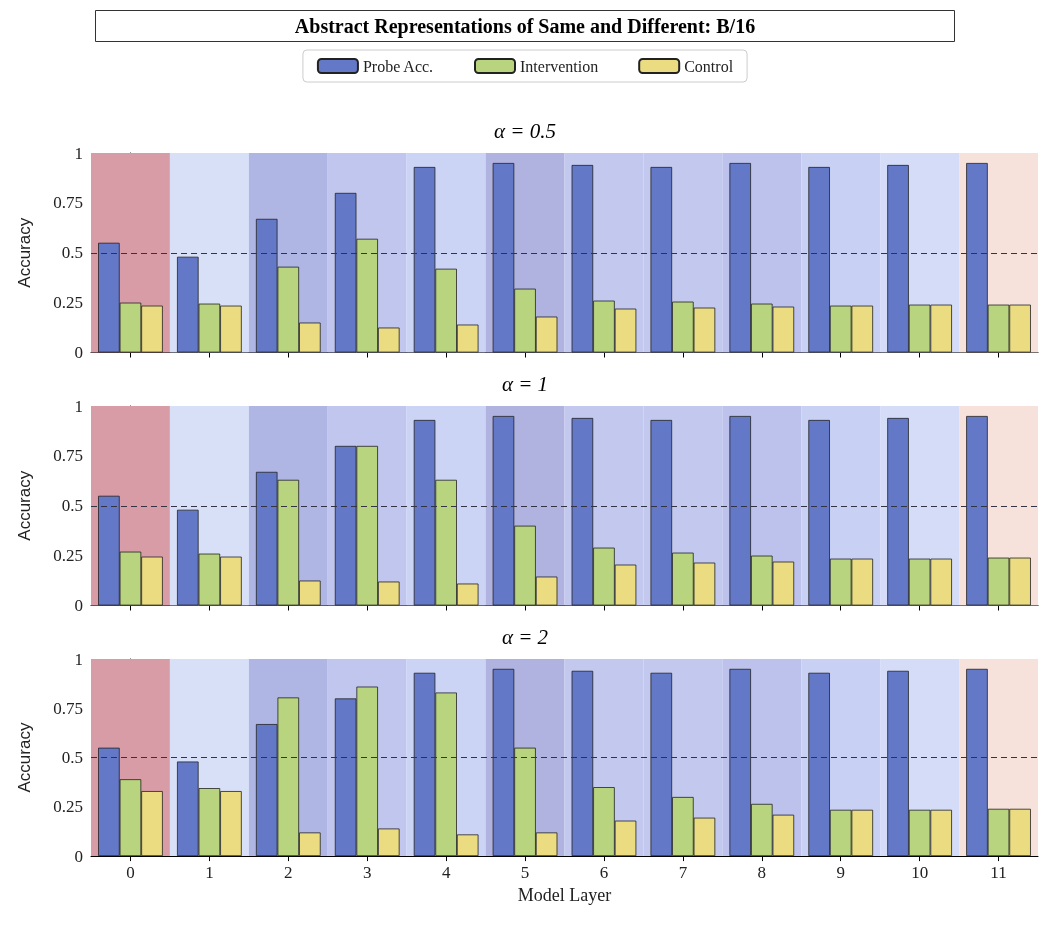 Image resolution: width=1050 pixels, height=930 pixels. What do you see at coordinates (525, 873) in the screenshot?
I see `x-tick-label: 5` at bounding box center [525, 873].